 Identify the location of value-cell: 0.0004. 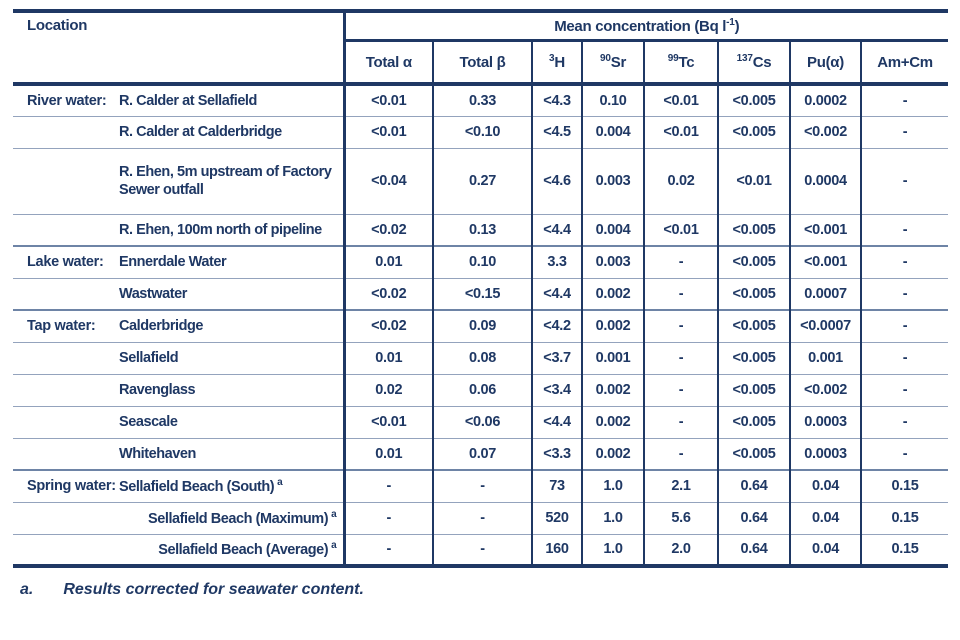
(825, 180).